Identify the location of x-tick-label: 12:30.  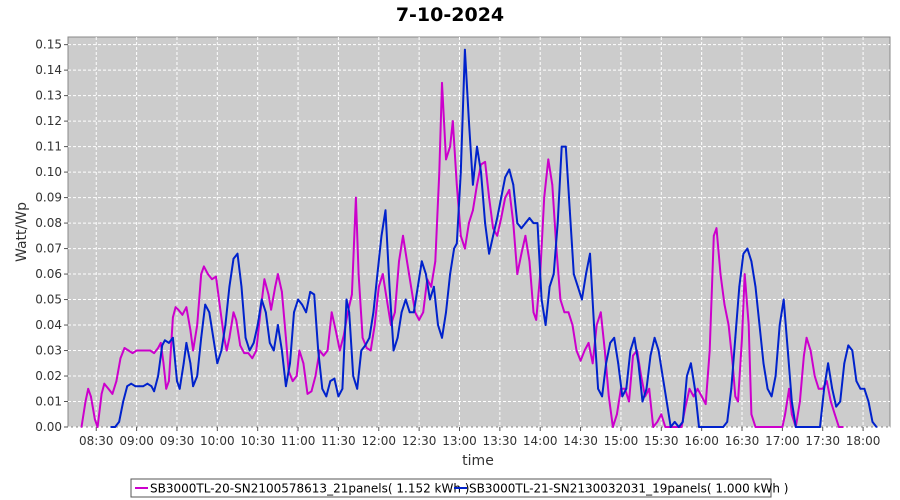
(419, 441).